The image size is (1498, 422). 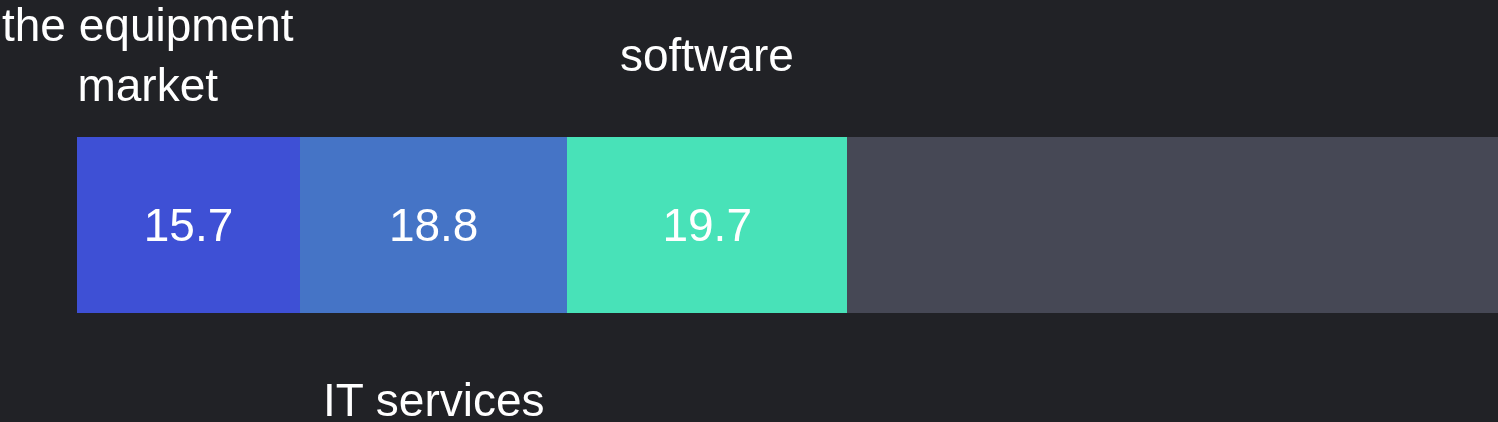 What do you see at coordinates (707, 55) in the screenshot?
I see `series-label: software` at bounding box center [707, 55].